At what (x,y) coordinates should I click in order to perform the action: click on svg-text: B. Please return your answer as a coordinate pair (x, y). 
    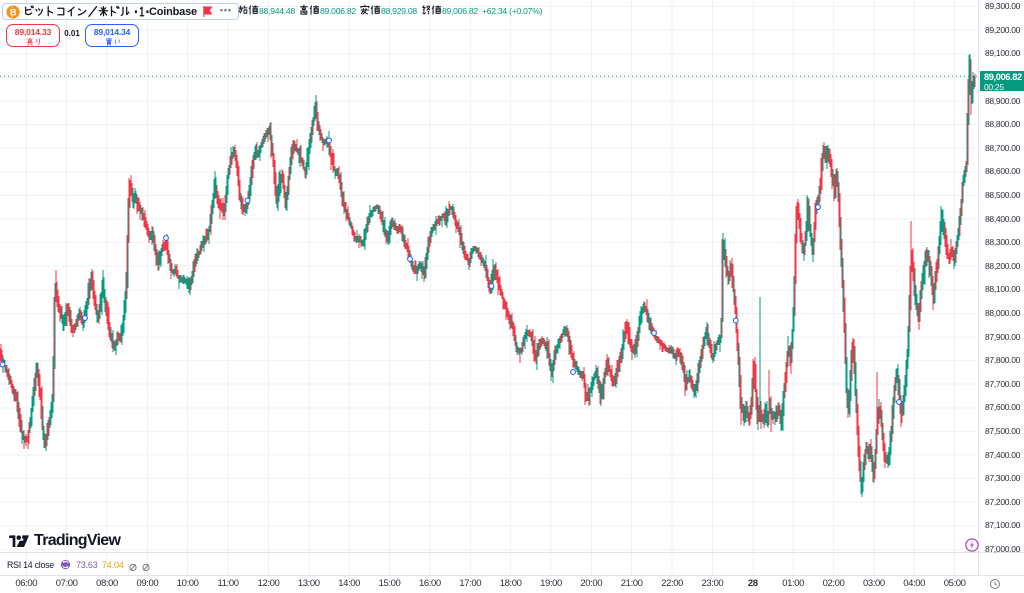
    Looking at the image, I should click on (13, 12).